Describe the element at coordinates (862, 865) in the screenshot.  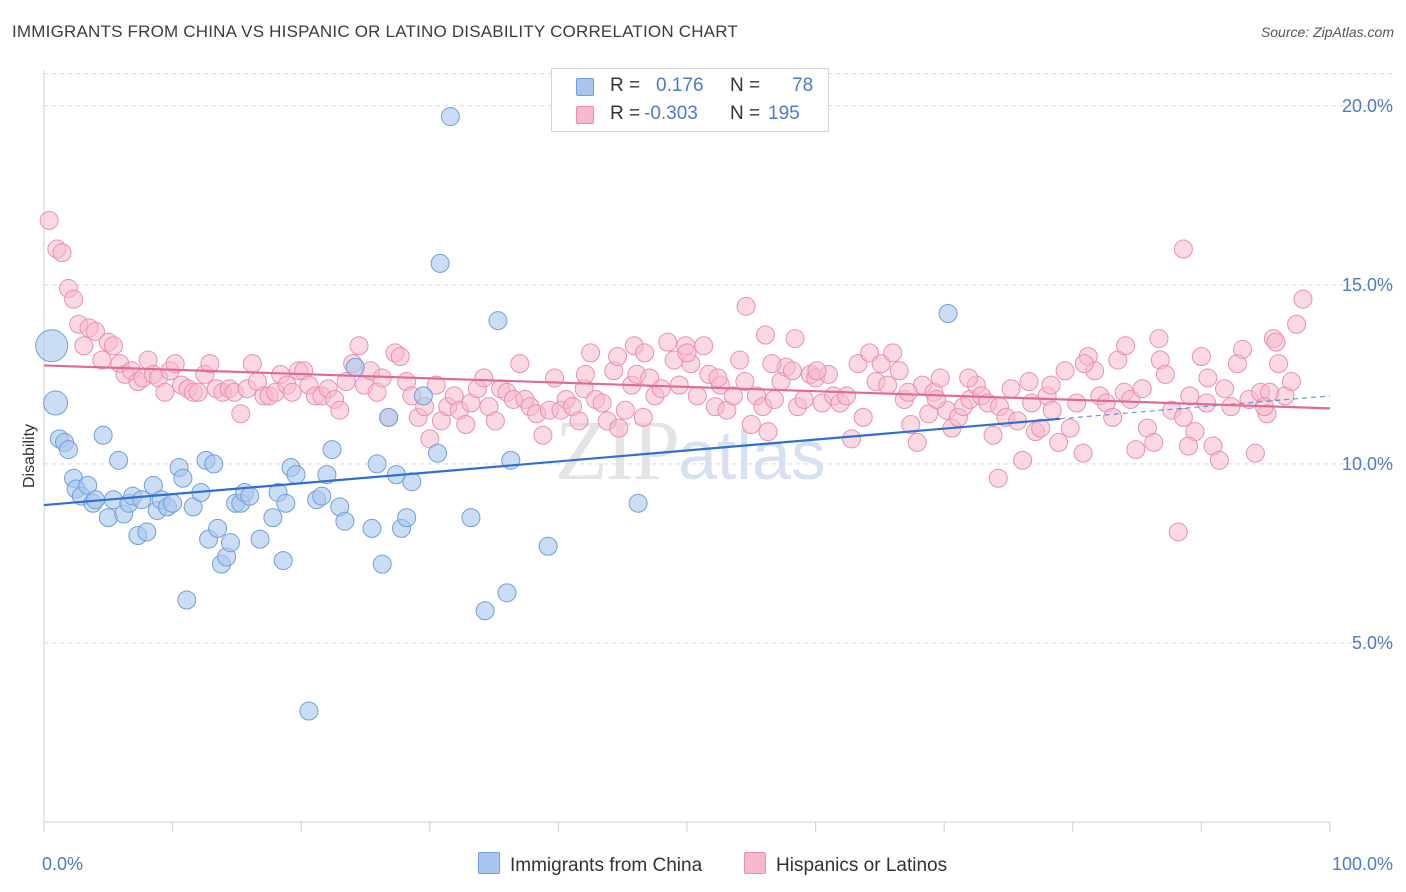
I see `legend-label-hispanics: Hispanics or Latinos` at that location.